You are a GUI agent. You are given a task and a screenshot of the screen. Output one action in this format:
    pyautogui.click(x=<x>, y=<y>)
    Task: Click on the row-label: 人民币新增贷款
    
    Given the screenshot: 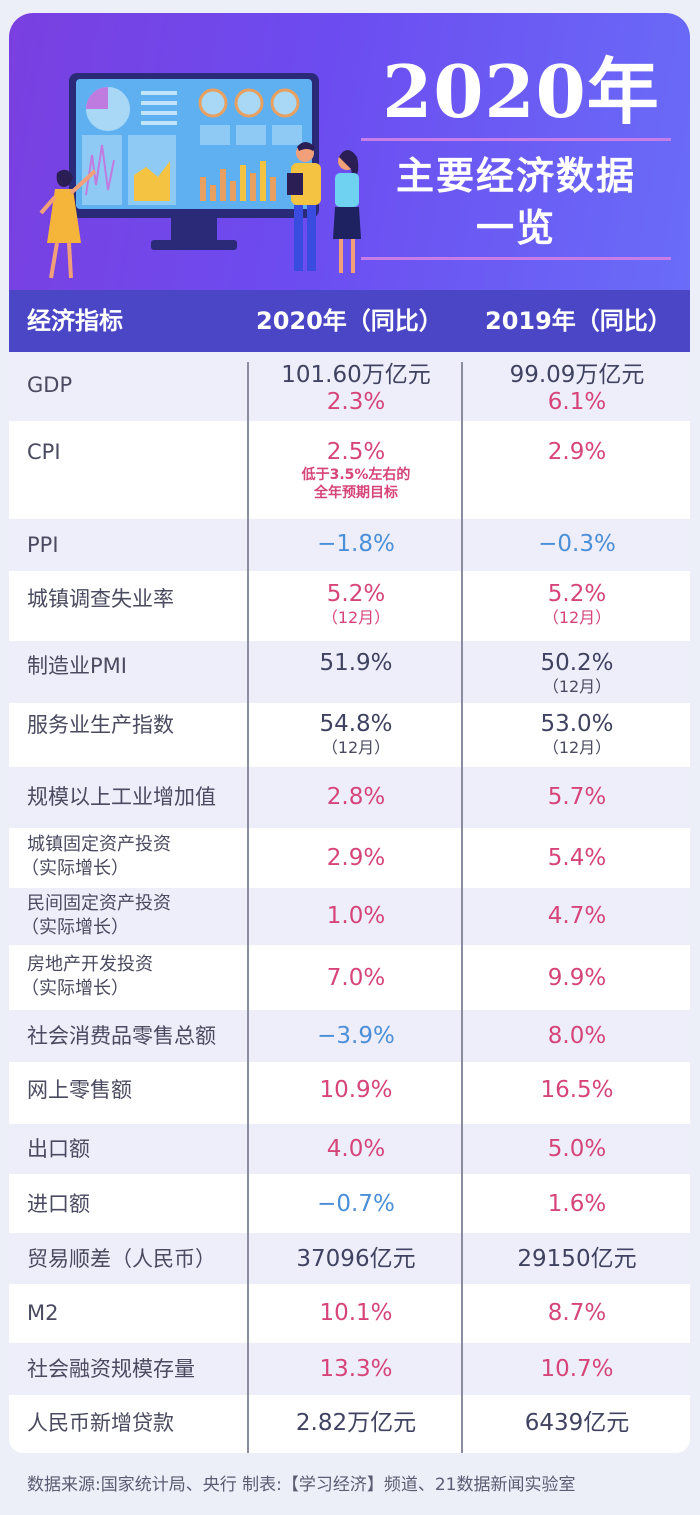 What is the action you would take?
    pyautogui.click(x=100, y=1423)
    